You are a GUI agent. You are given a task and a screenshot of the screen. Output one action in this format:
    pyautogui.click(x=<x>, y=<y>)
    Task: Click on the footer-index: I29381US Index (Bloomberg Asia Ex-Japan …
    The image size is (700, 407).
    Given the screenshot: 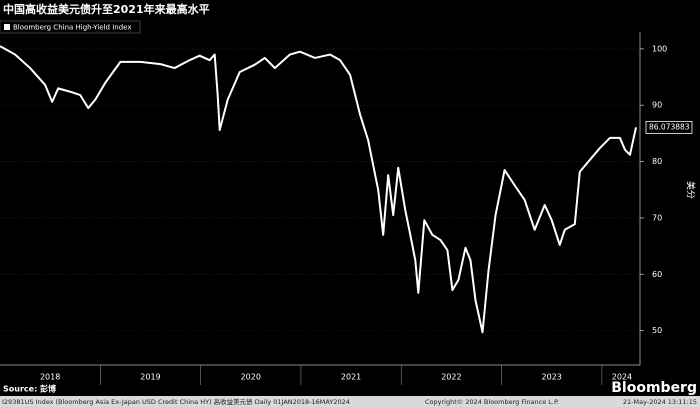 What is the action you would take?
    pyautogui.click(x=176, y=401)
    